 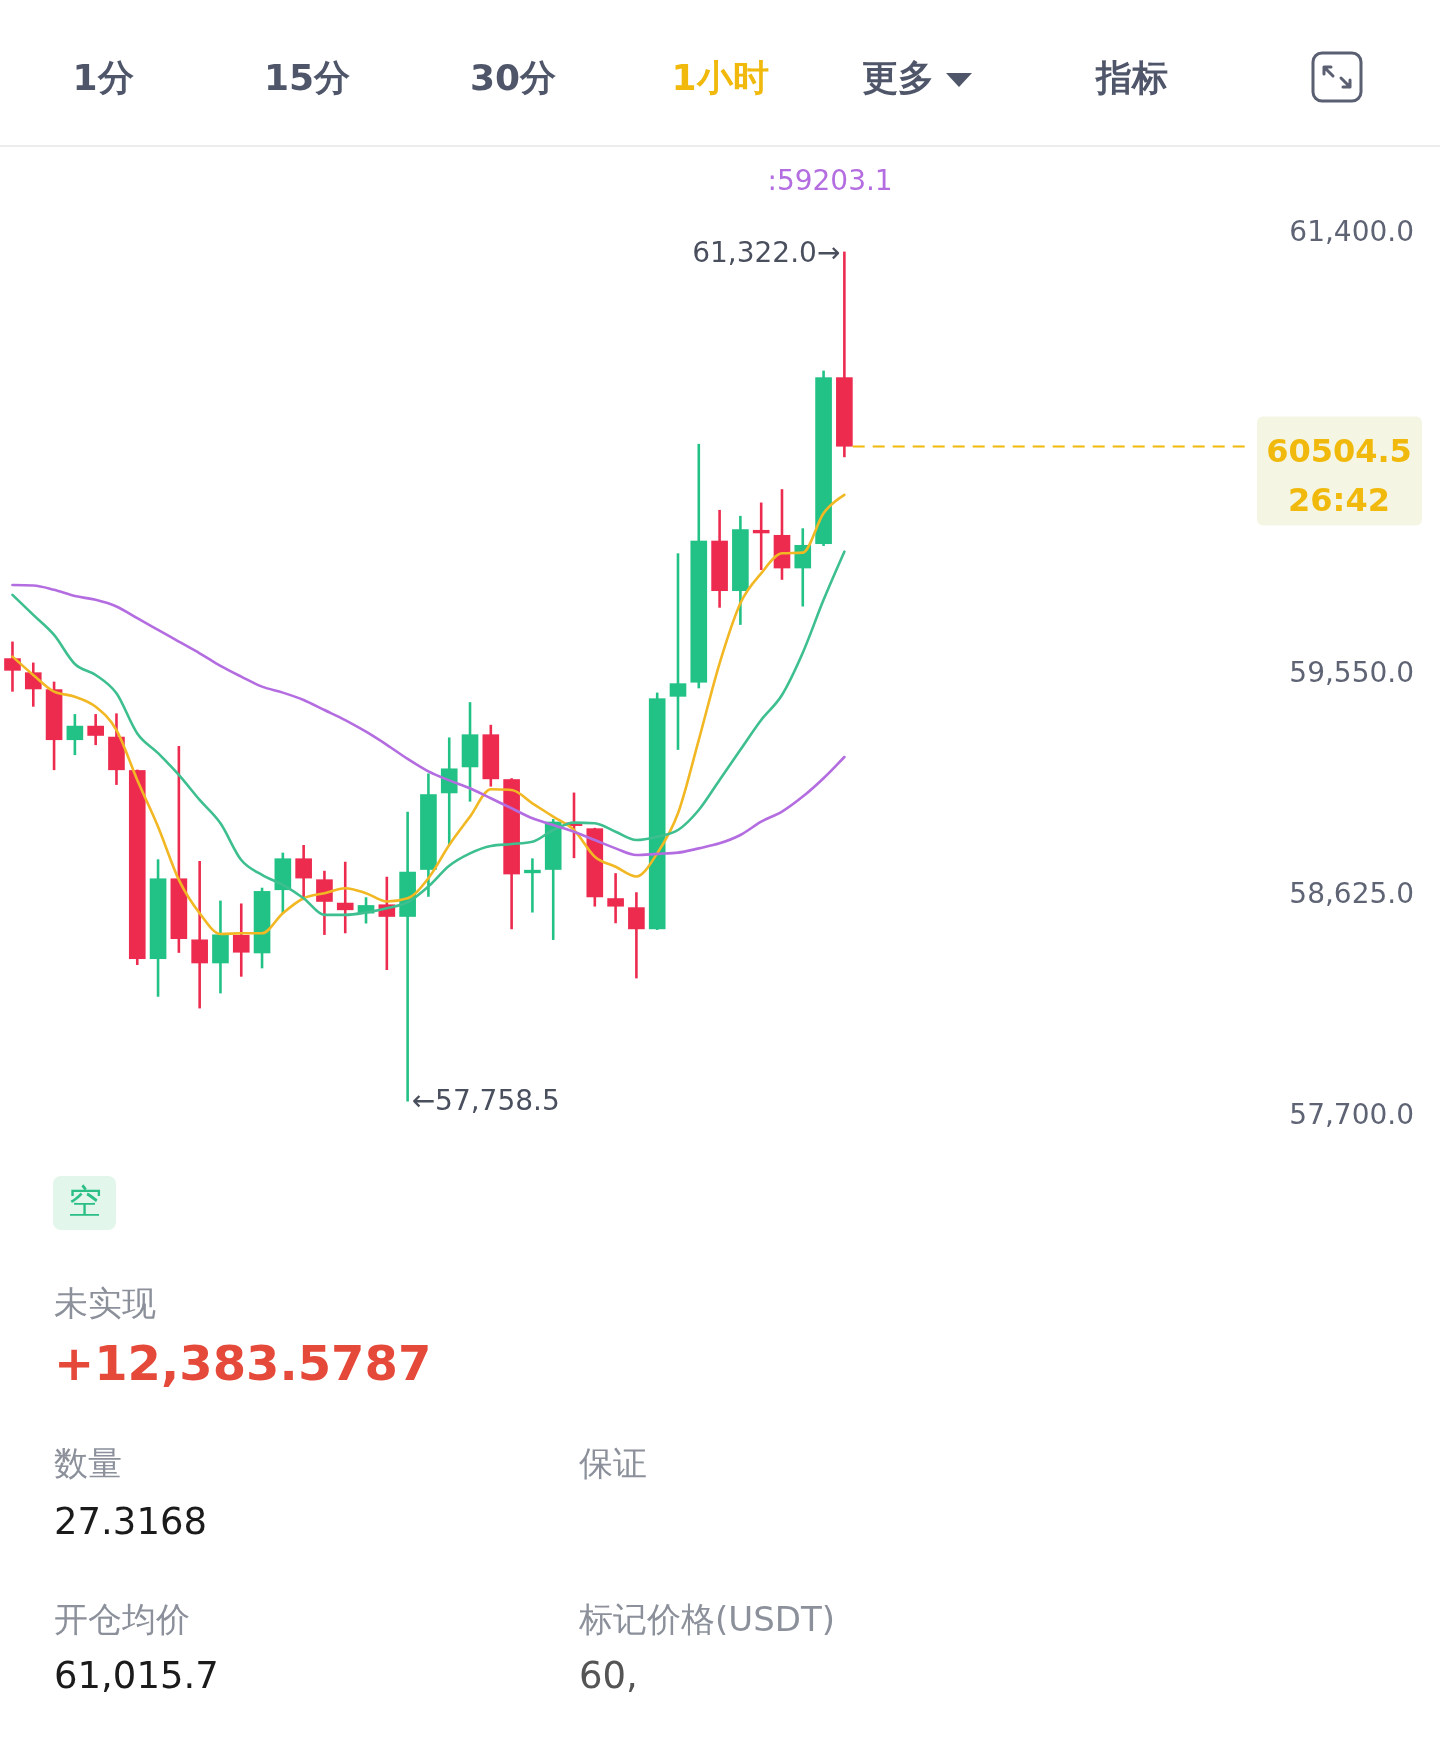 I want to click on text: 保证, so click(x=613, y=1462).